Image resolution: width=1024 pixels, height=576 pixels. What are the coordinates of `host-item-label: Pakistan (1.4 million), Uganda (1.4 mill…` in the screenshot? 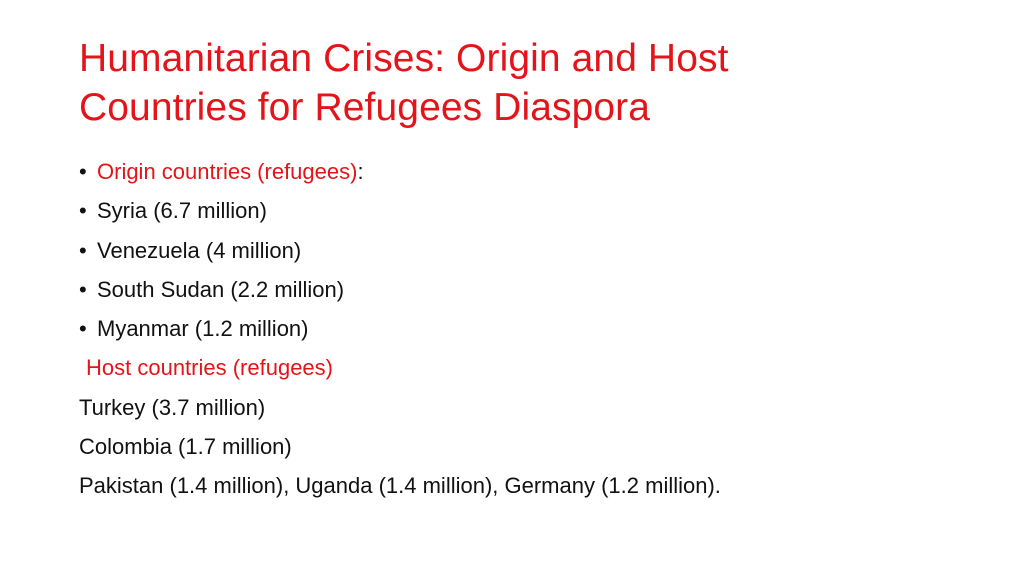 It's located at (400, 486).